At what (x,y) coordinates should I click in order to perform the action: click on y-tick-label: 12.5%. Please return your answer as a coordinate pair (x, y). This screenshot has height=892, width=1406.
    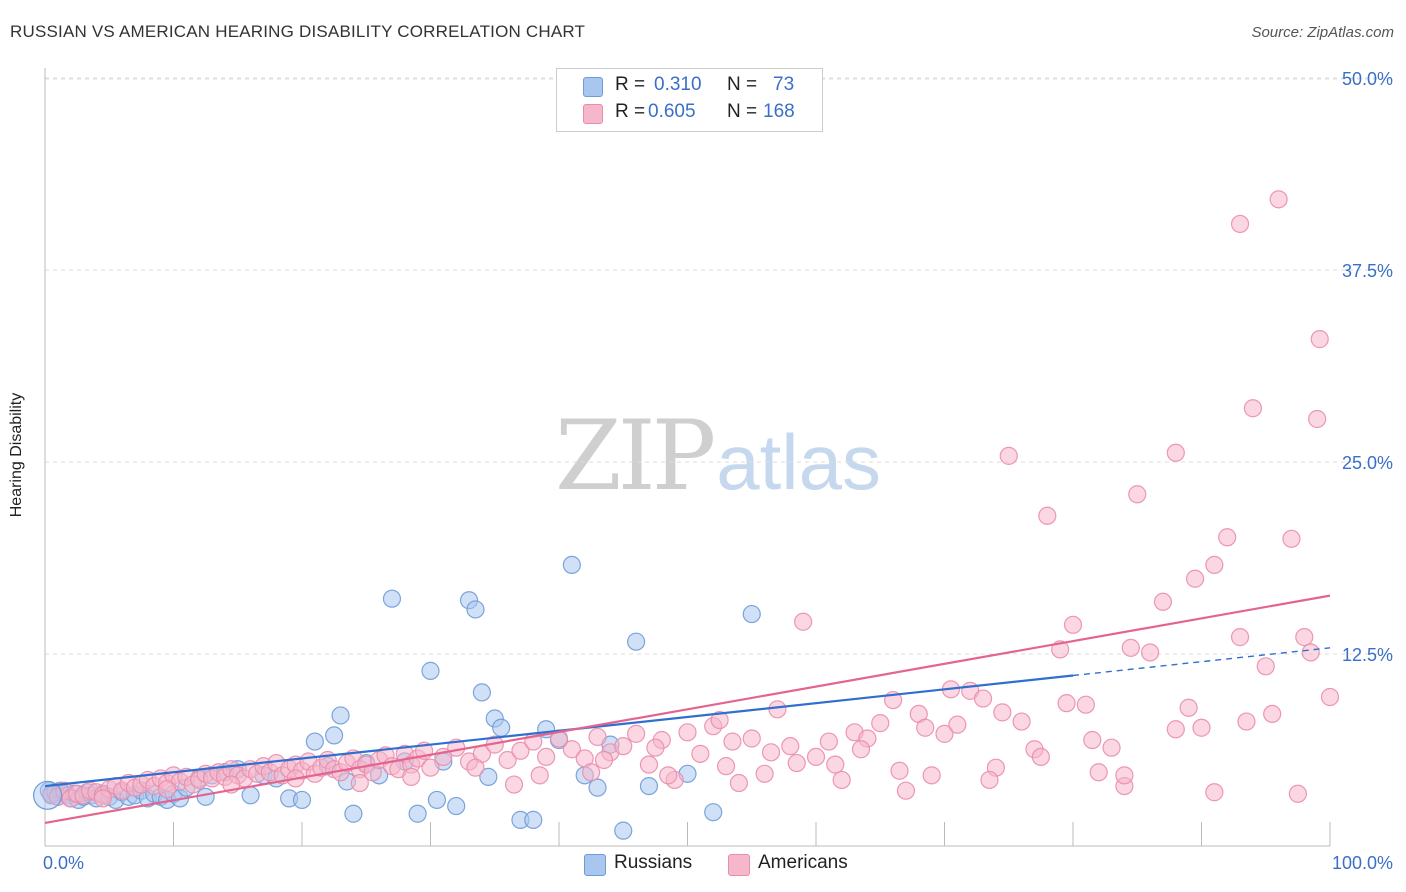
    Looking at the image, I should click on (1367, 655).